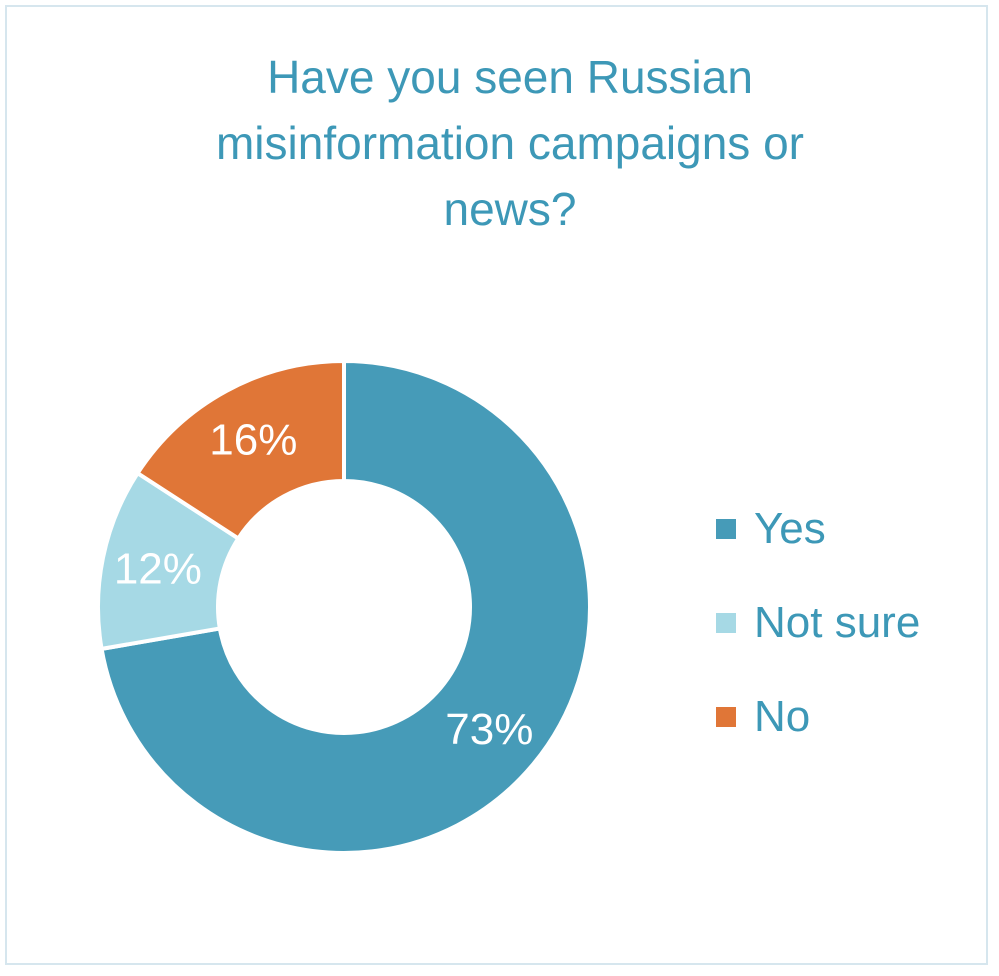  Describe the element at coordinates (726, 623) in the screenshot. I see `legend-swatch-not-sure` at that location.